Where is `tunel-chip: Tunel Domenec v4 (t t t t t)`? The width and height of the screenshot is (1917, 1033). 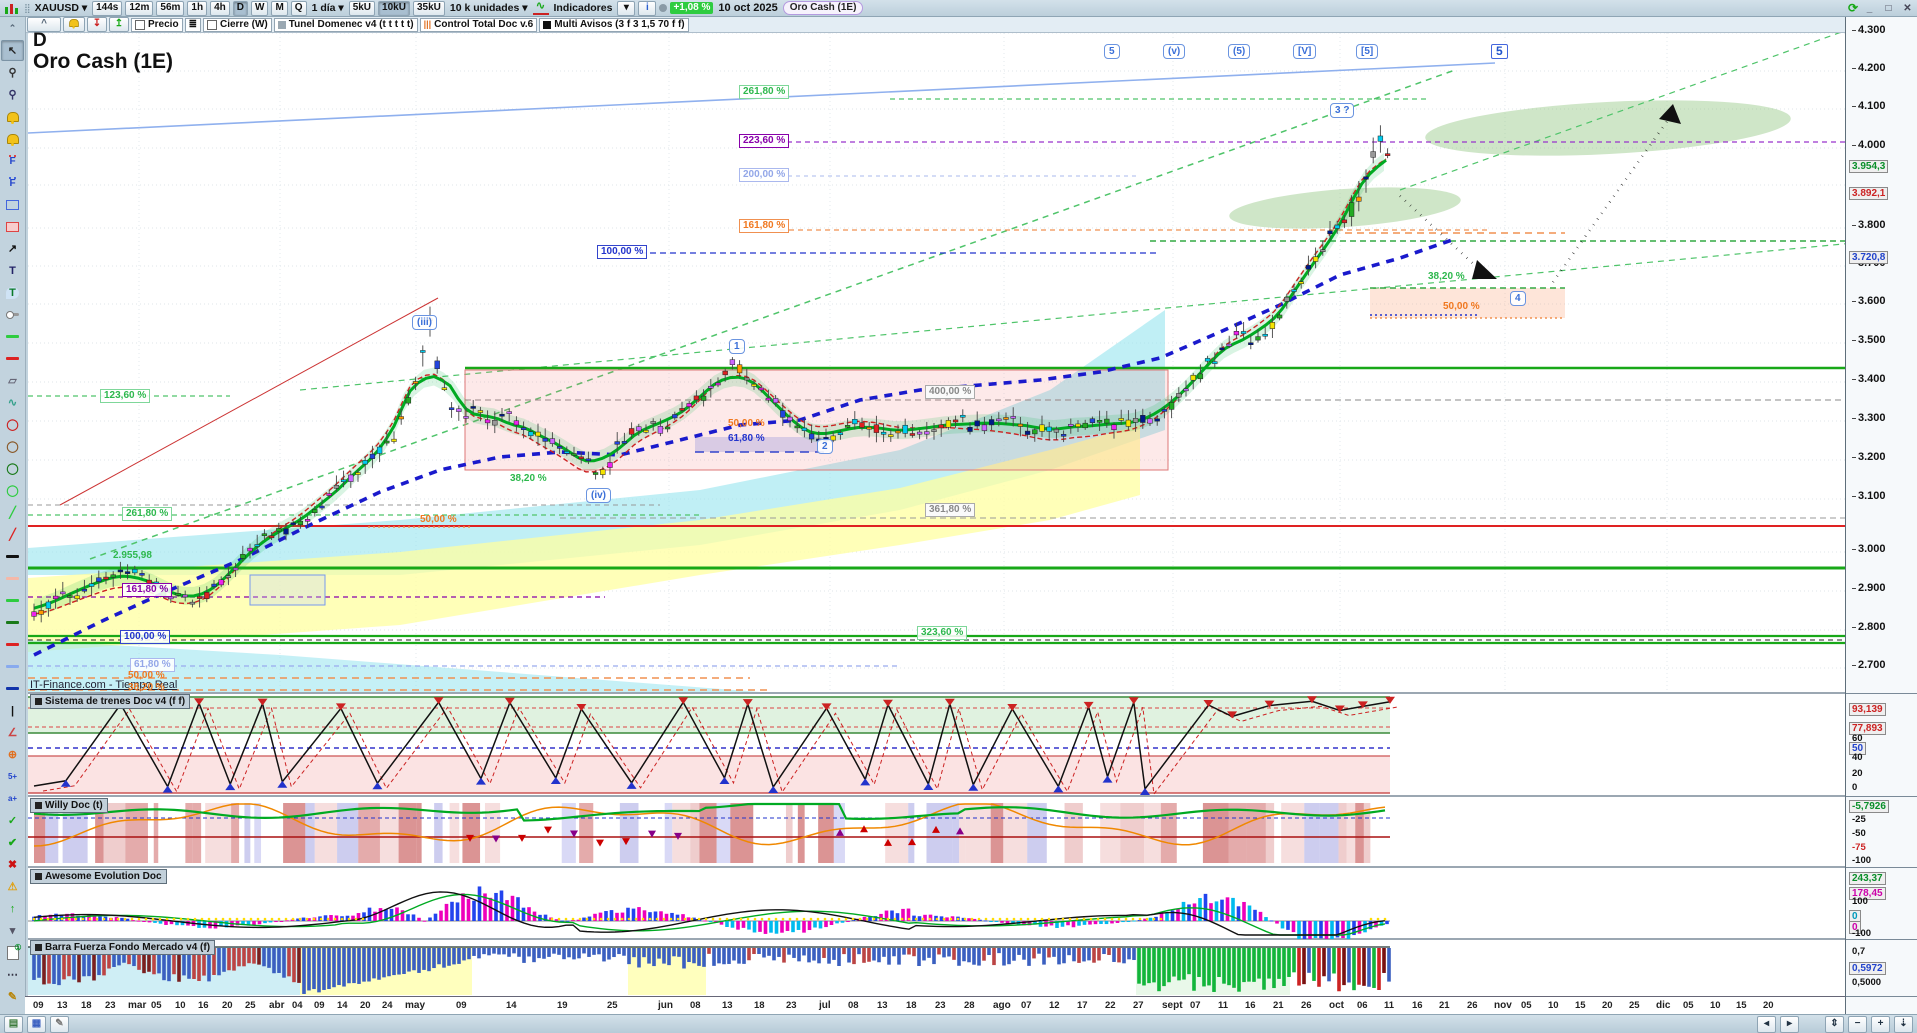 tunel-chip: Tunel Domenec v4 (t t t t t) is located at coordinates (345, 24).